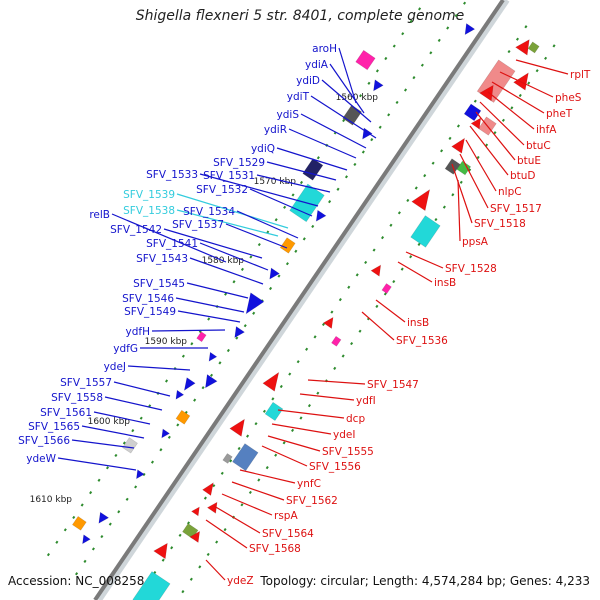  What do you see at coordinates (538, 146) in the screenshot?
I see `right-gene-label: btuC` at bounding box center [538, 146].